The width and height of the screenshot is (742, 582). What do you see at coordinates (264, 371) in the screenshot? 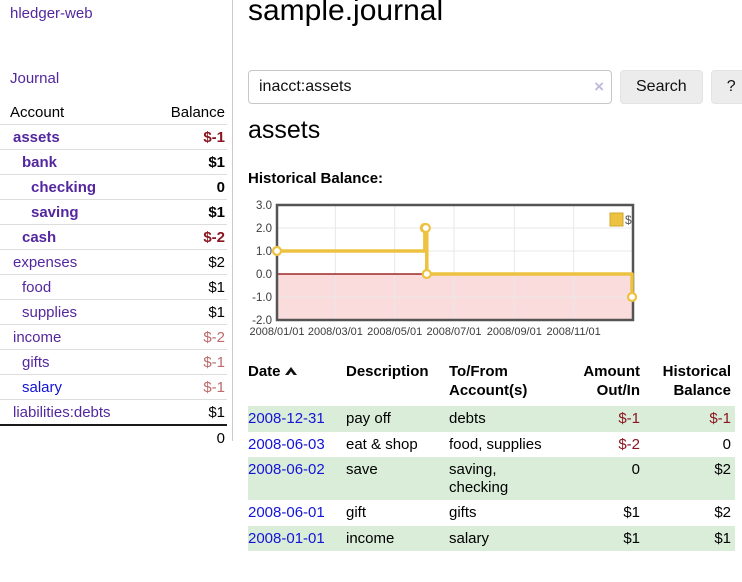
I see `register-header-date-label: Date` at bounding box center [264, 371].